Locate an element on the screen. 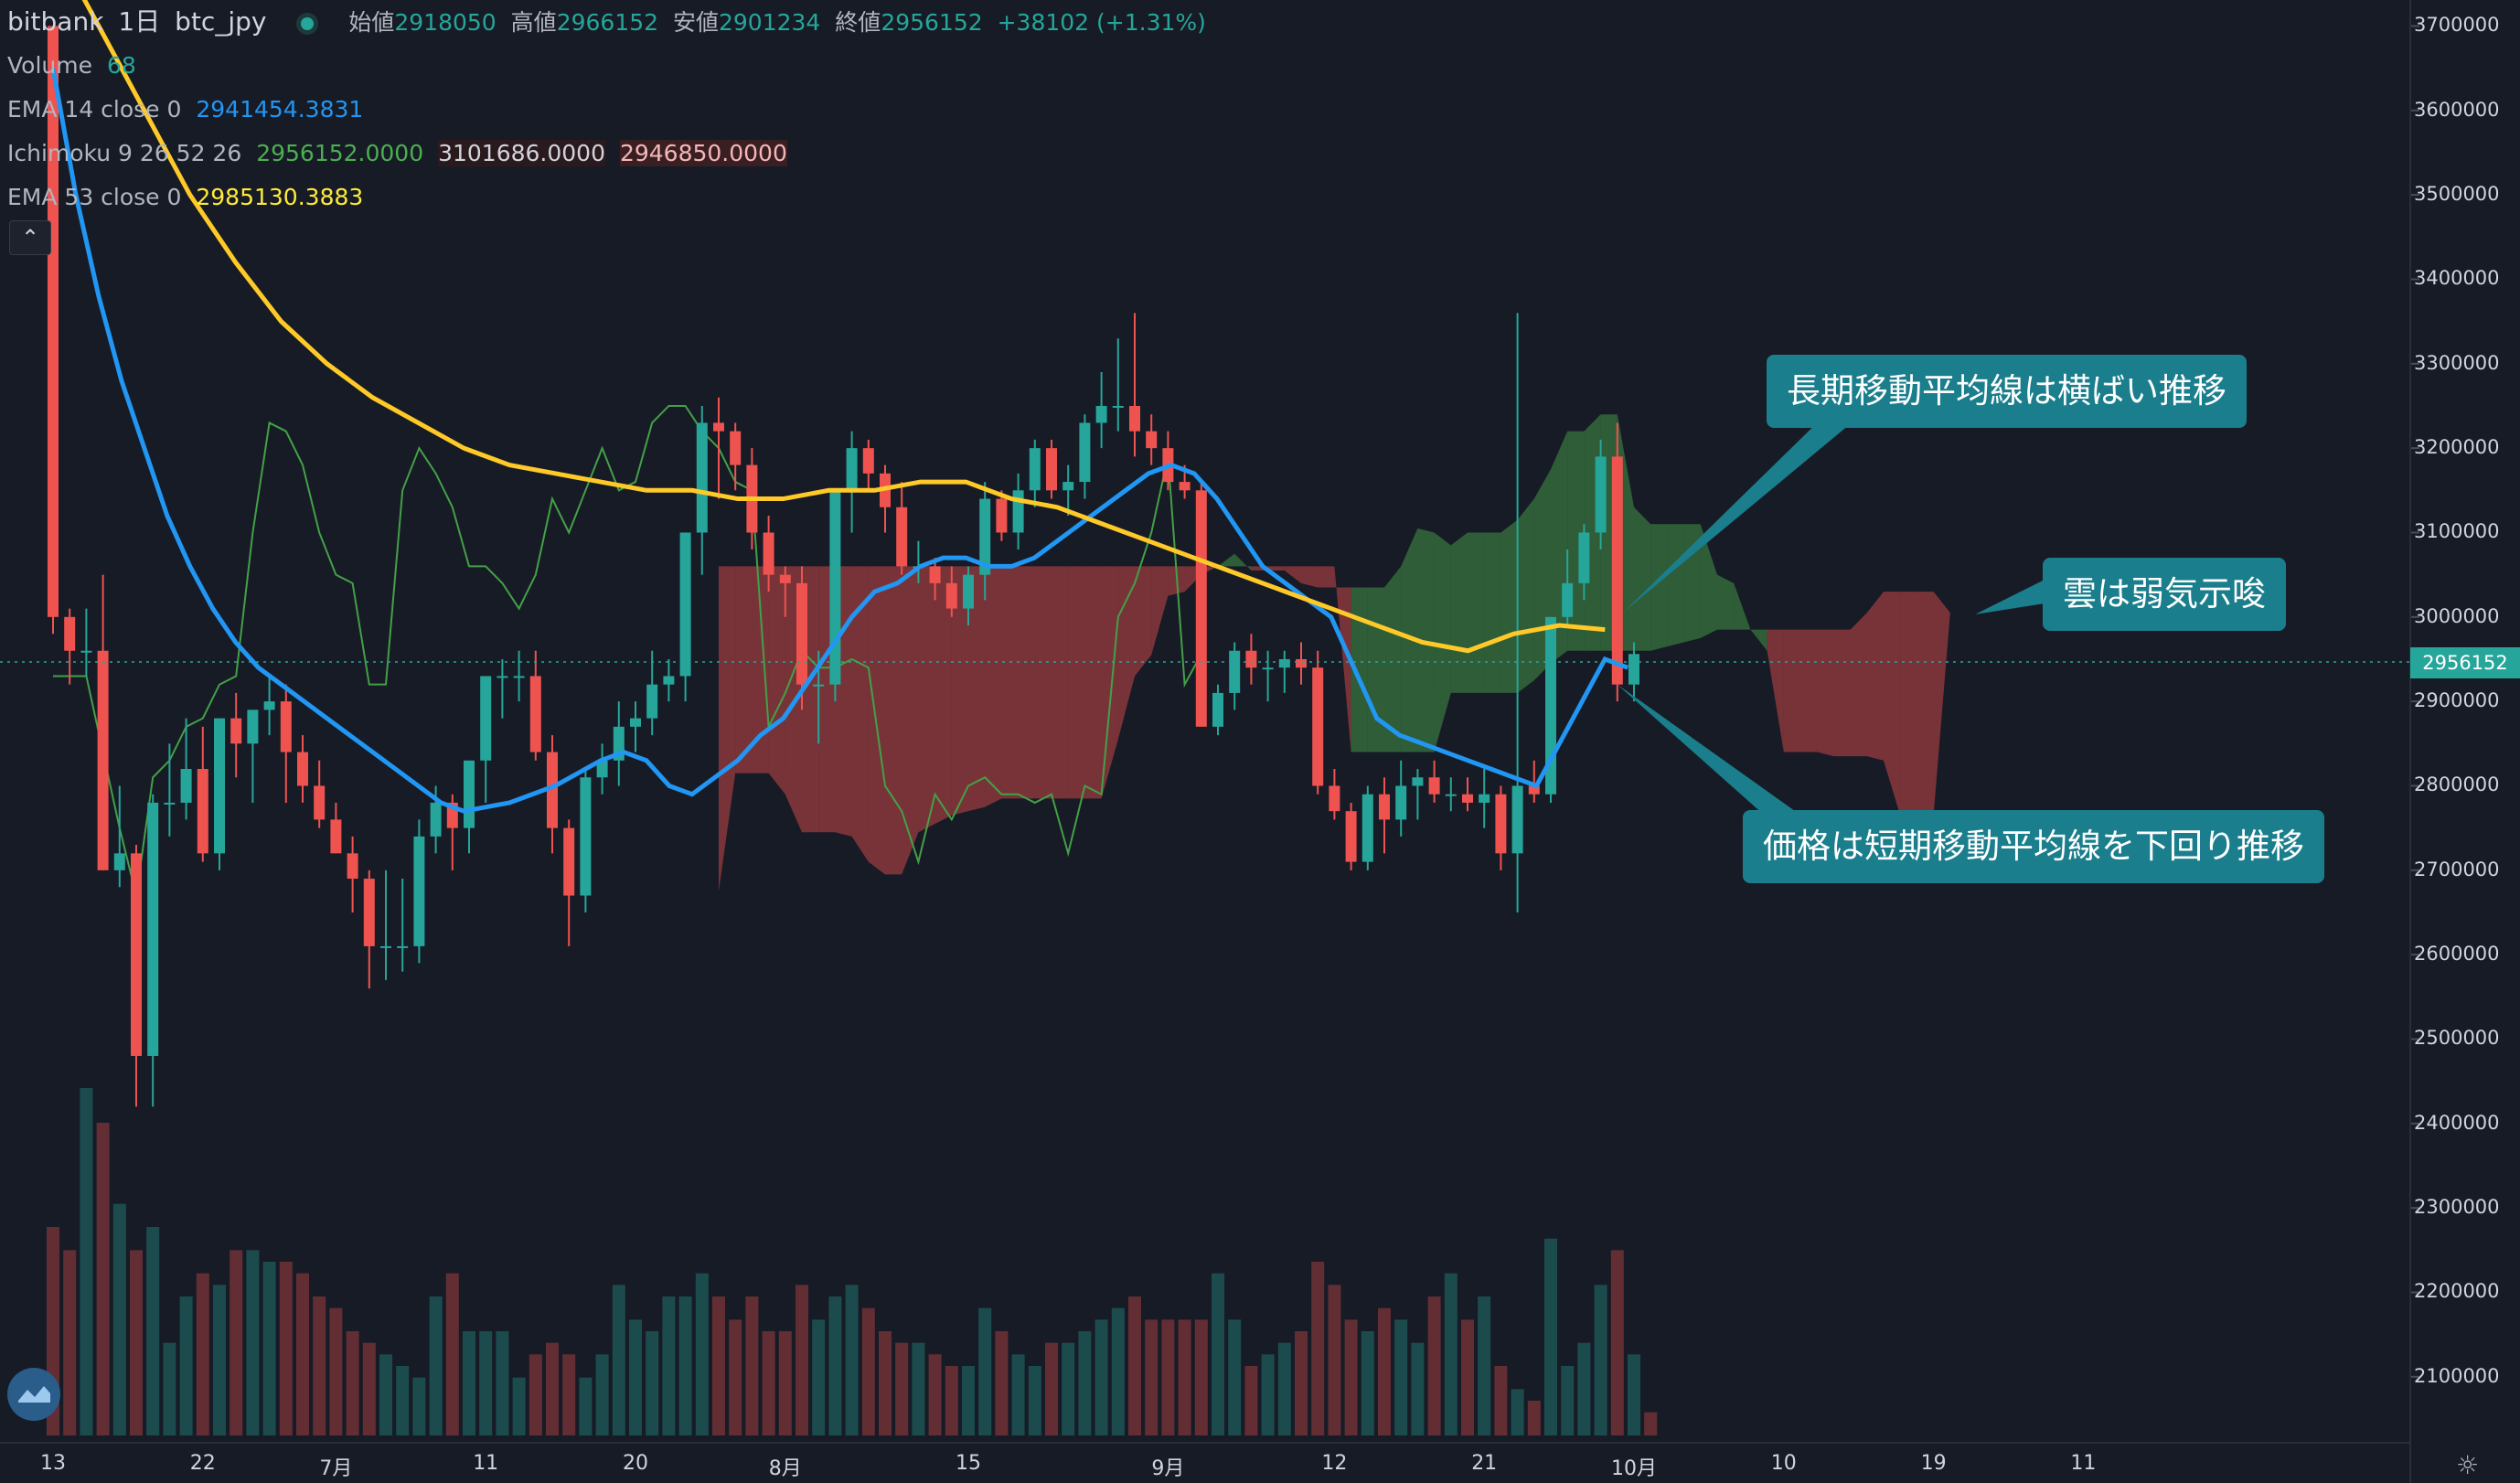  low-value: 2901234 is located at coordinates (770, 22).